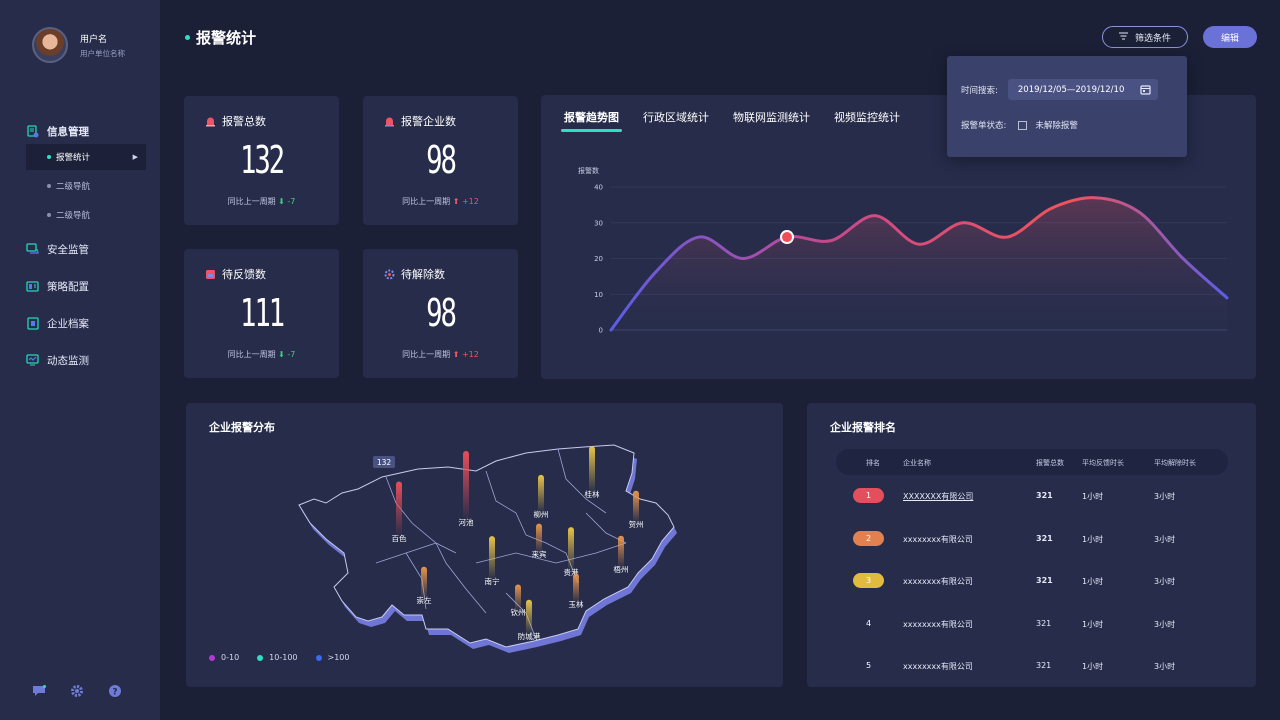  I want to click on stat-label: 报警企业数, so click(428, 121).